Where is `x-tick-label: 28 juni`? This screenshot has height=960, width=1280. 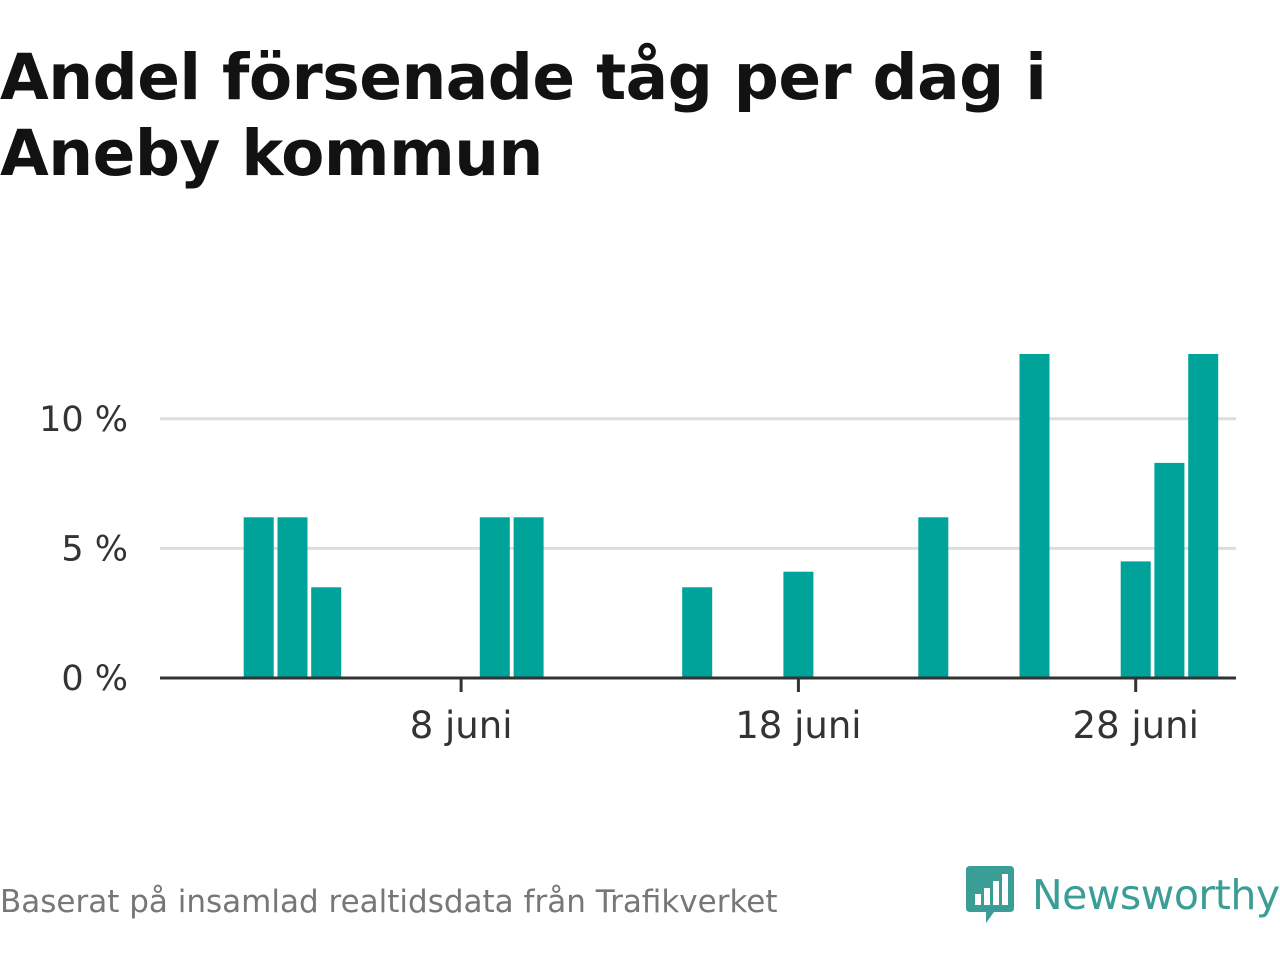
x-tick-label: 28 juni is located at coordinates (1136, 725).